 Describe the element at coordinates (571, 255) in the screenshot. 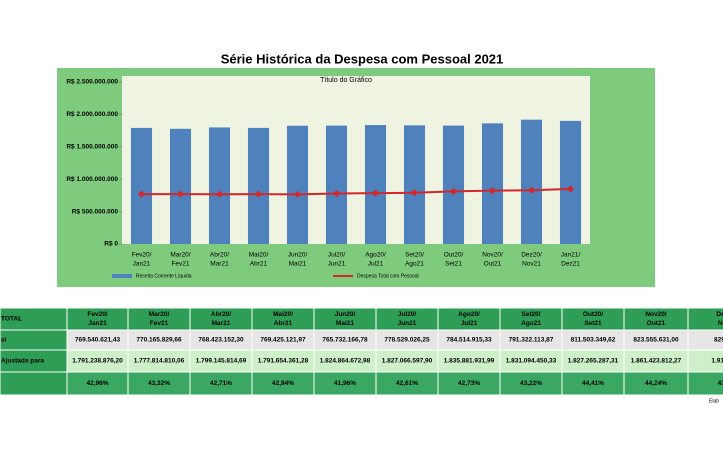

I see `x-tick-label: Jan21/` at that location.